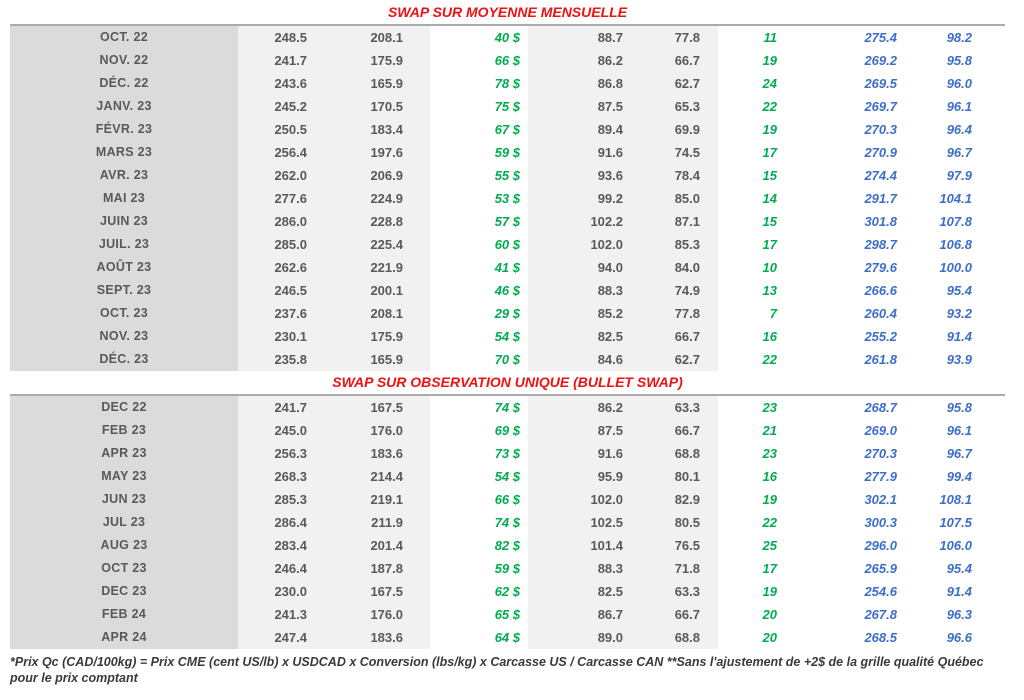 The width and height of the screenshot is (1024, 700). What do you see at coordinates (939, 499) in the screenshot?
I see `blue-value2-cell: 108.1` at bounding box center [939, 499].